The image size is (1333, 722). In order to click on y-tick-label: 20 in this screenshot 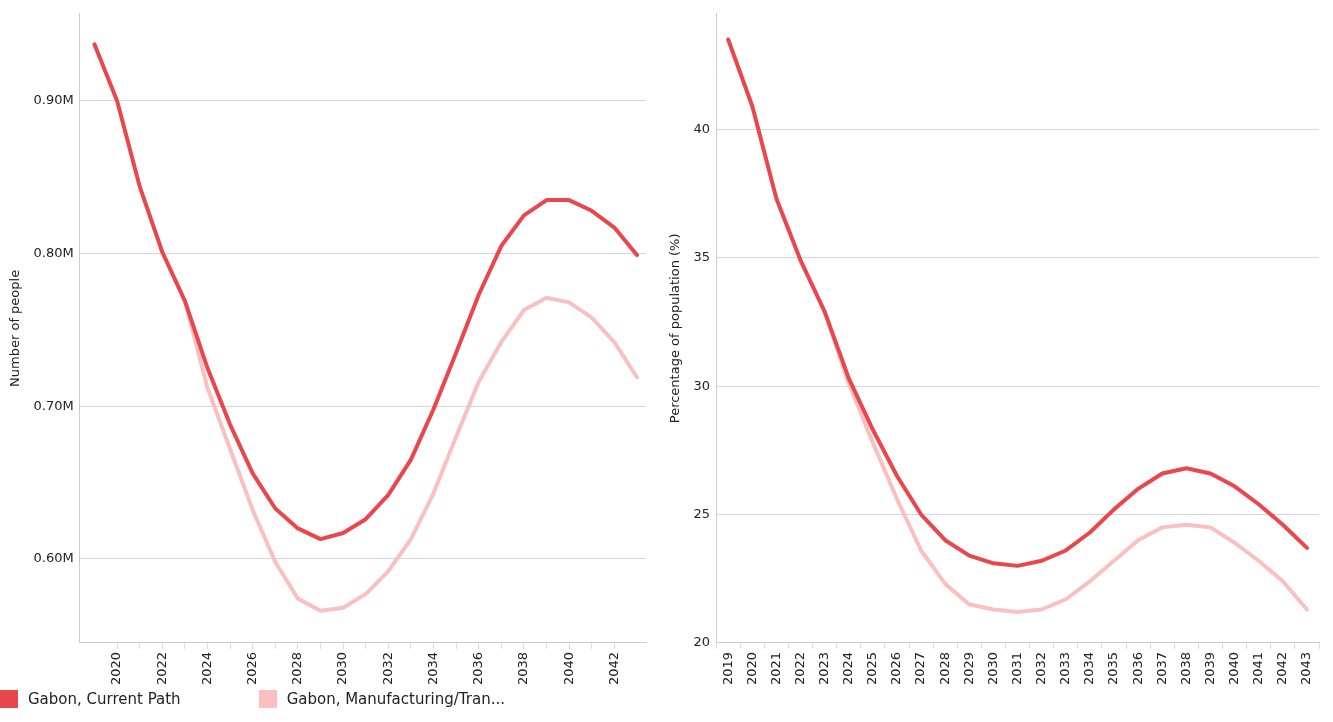, I will do `click(702, 642)`.